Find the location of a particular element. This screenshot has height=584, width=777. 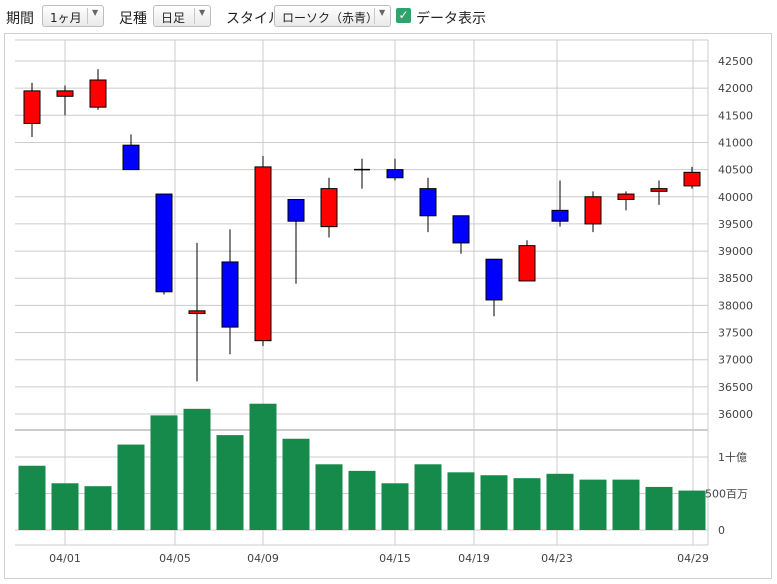

volume-tick-label: 500百万 is located at coordinates (726, 494).